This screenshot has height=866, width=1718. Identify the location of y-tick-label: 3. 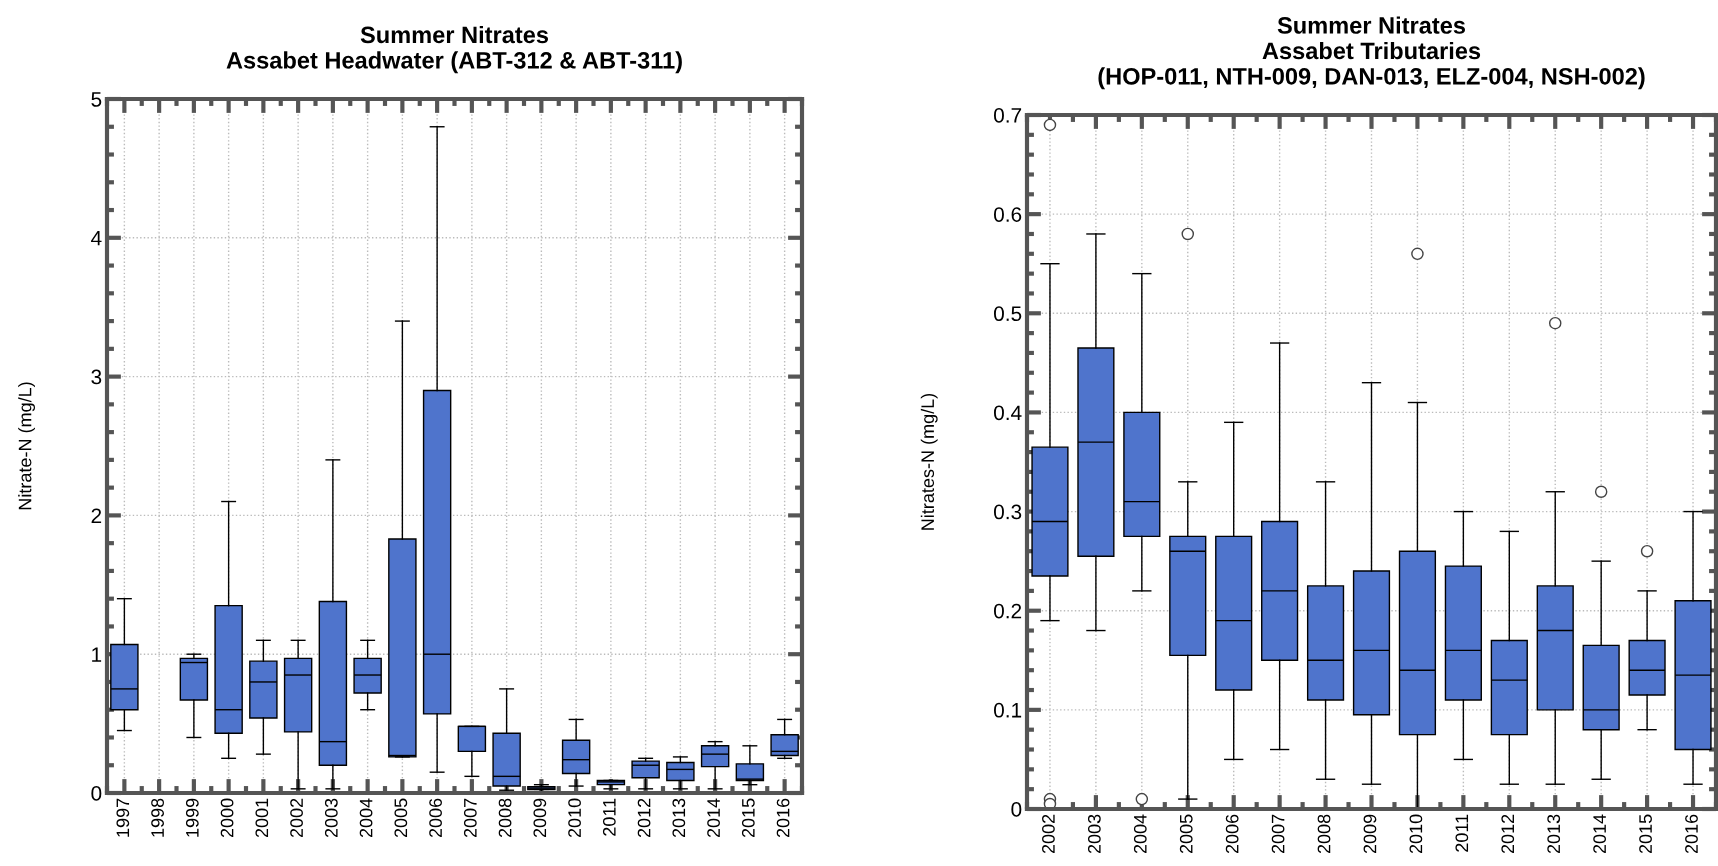
(96, 377).